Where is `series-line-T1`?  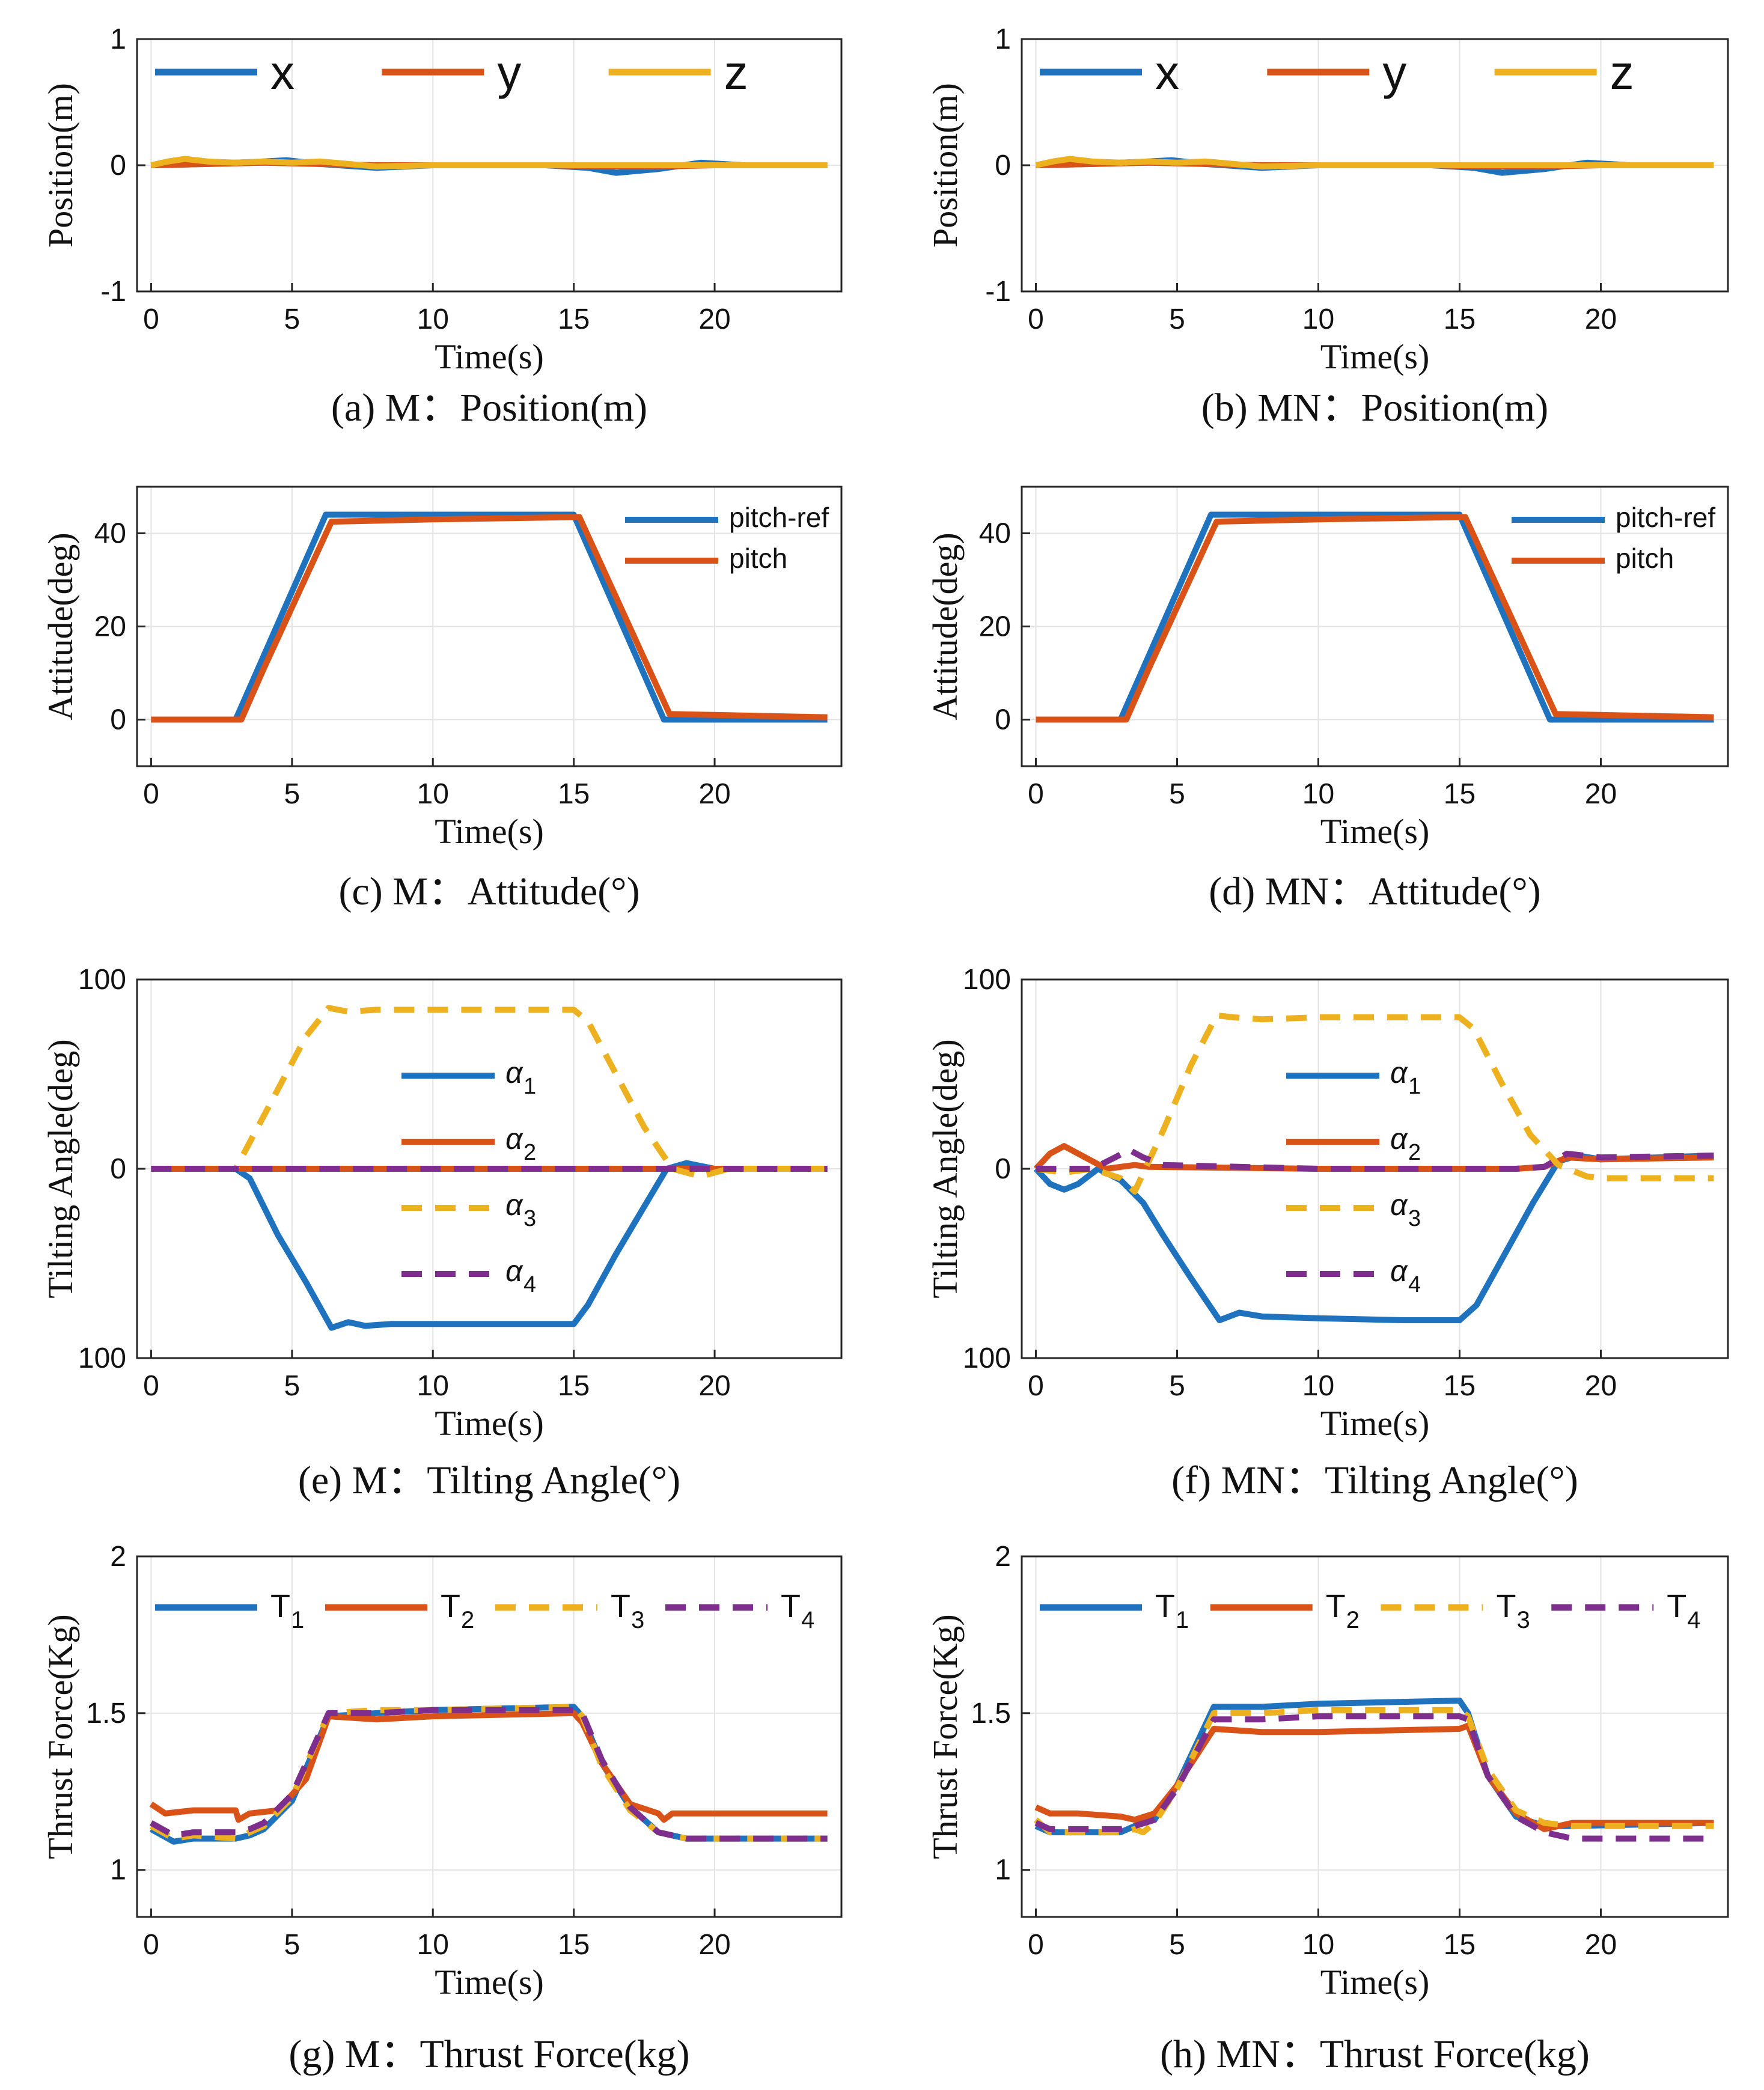 series-line-T1 is located at coordinates (488, 1774).